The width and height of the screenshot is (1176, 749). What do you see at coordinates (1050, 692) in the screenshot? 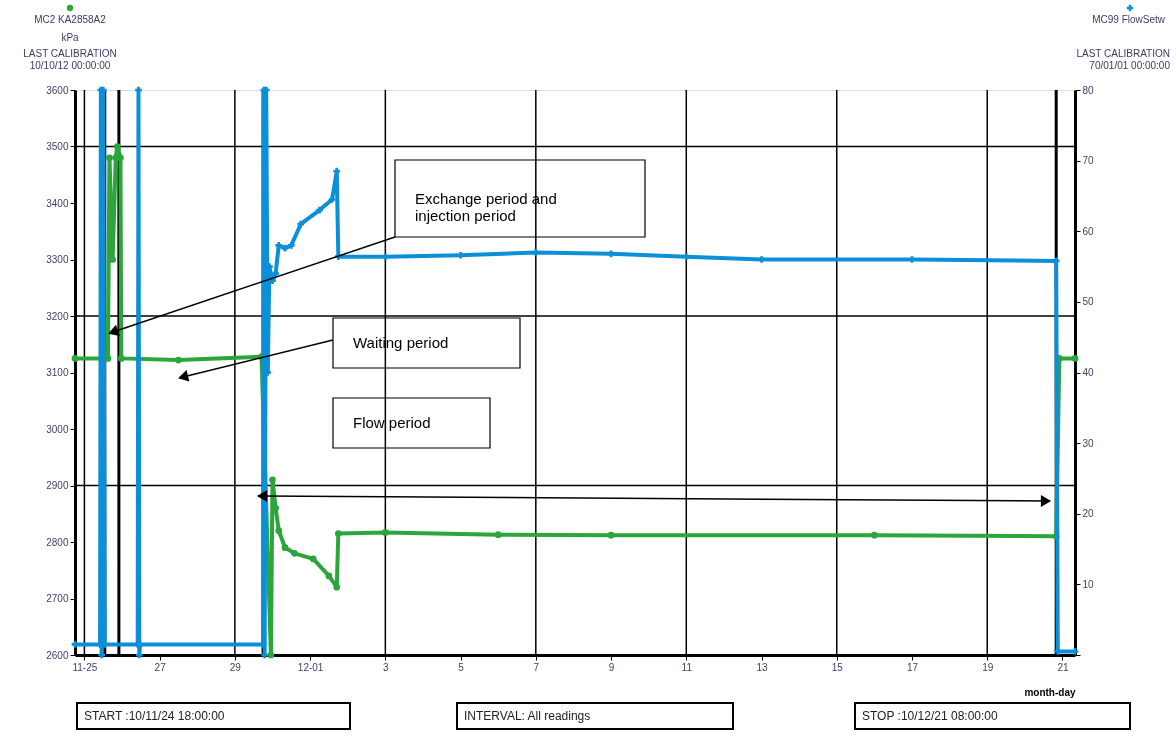
I see `x-axis-title: month-day` at bounding box center [1050, 692].